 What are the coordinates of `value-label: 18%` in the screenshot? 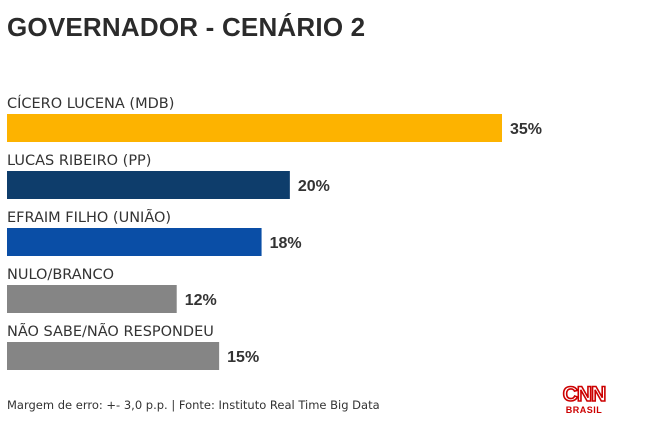 It's located at (286, 243).